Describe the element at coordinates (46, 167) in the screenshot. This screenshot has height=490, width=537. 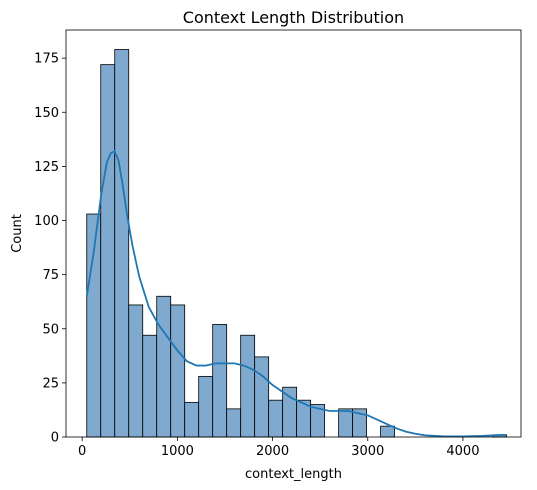
I see `y-tick-label: 125` at that location.